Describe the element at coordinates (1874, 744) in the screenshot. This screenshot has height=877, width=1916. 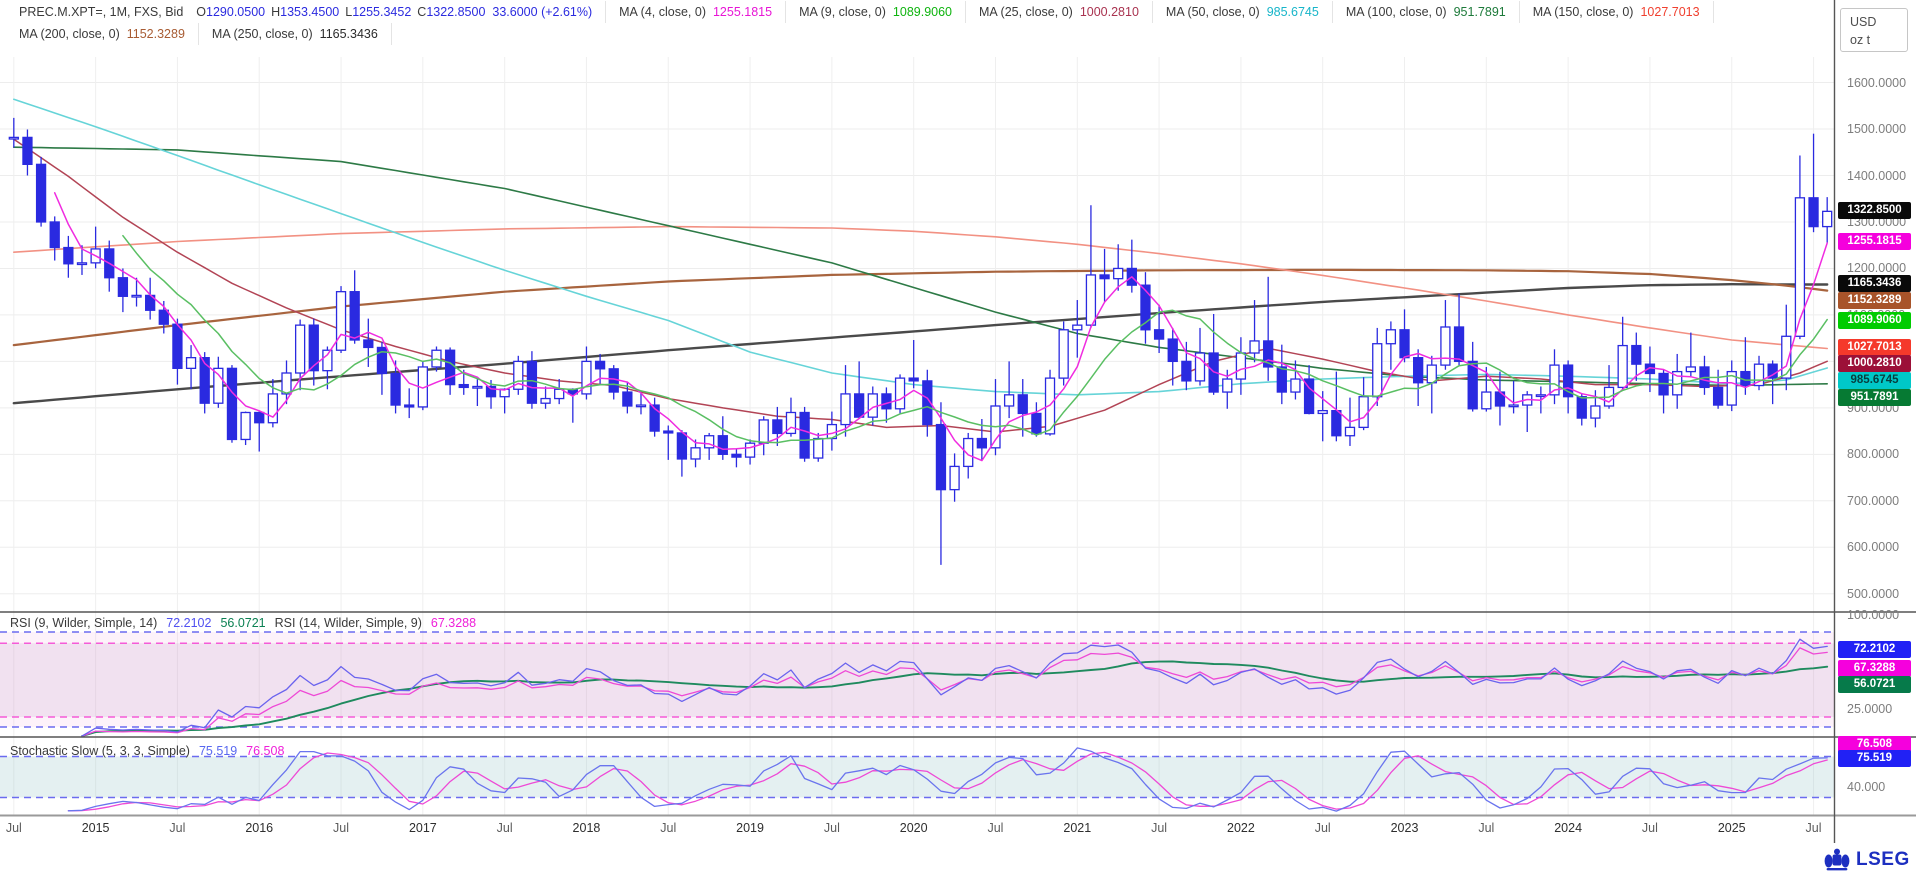
I see `stoch-badge: 76.508` at that location.